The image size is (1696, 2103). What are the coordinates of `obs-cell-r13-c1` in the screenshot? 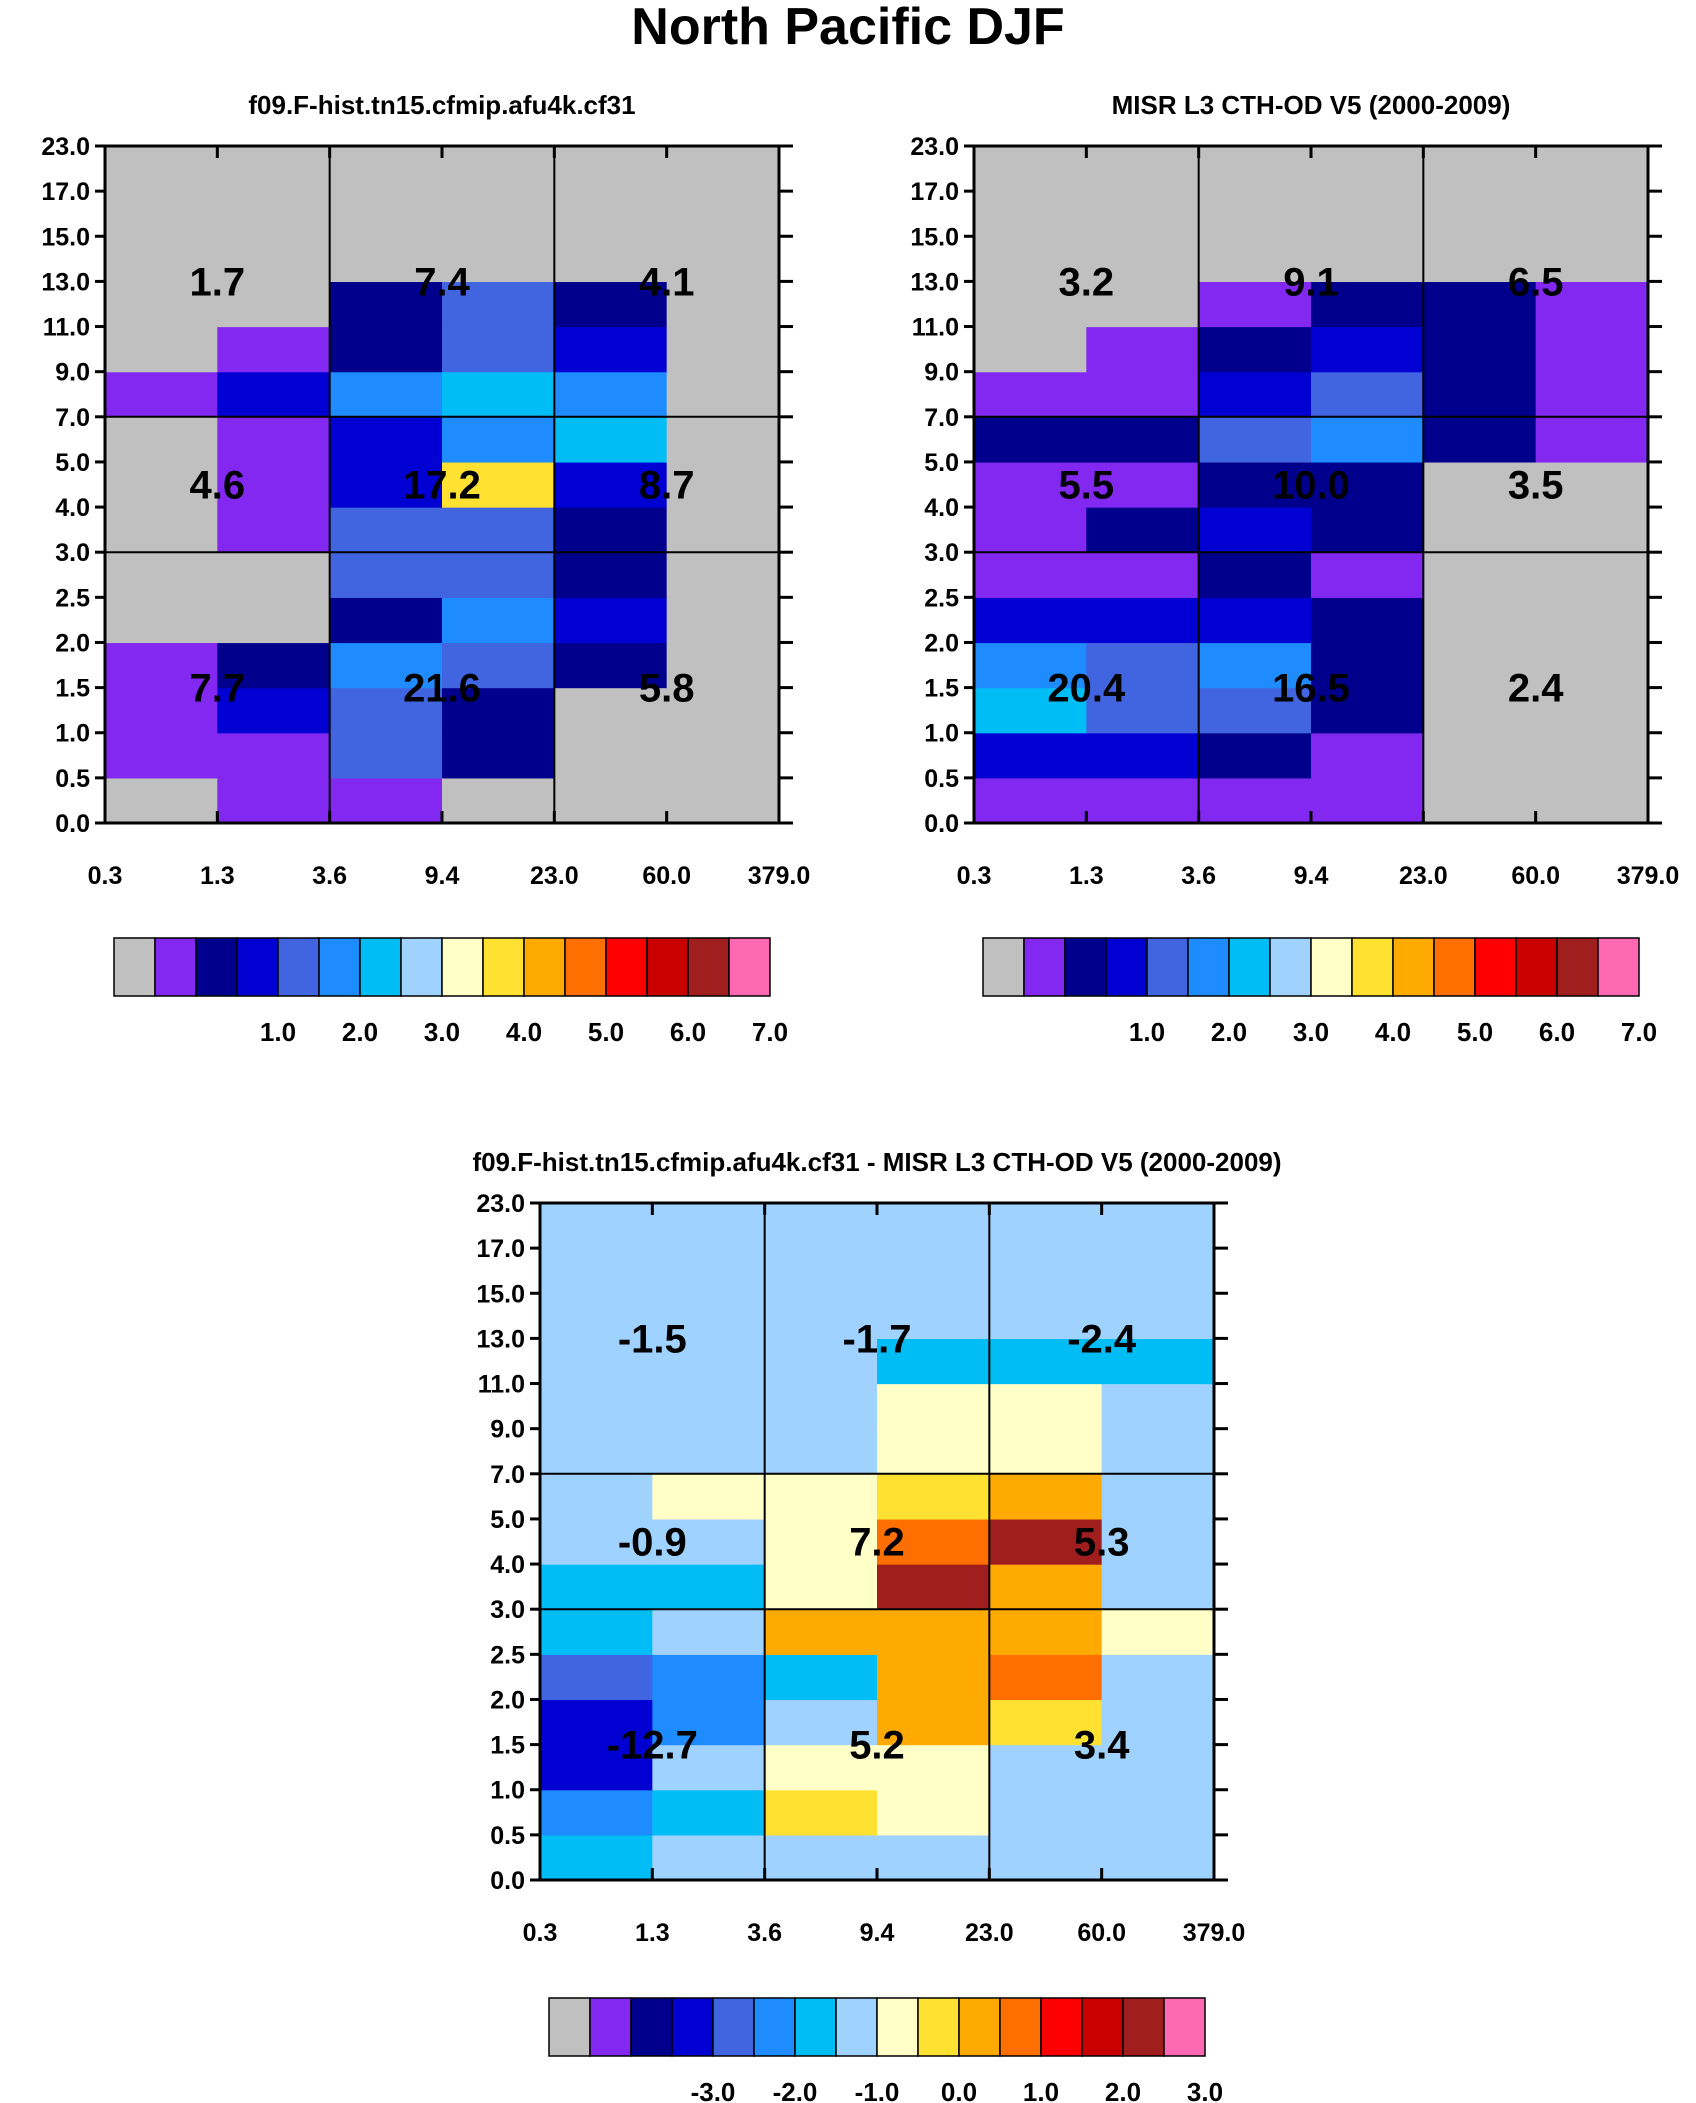 It's located at (1143, 214).